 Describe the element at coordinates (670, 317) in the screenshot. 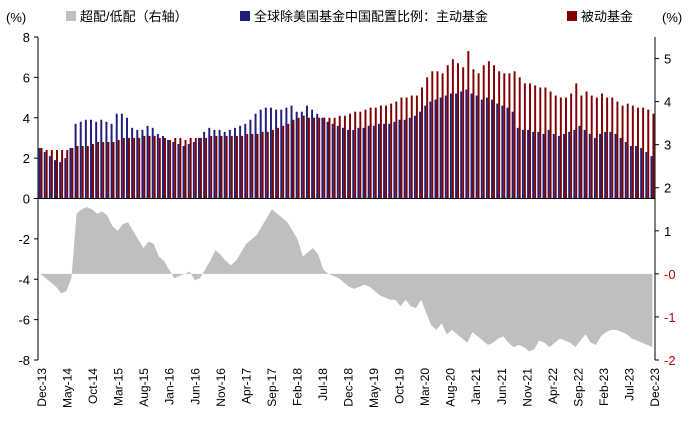

I see `right-tick-label: -1` at that location.